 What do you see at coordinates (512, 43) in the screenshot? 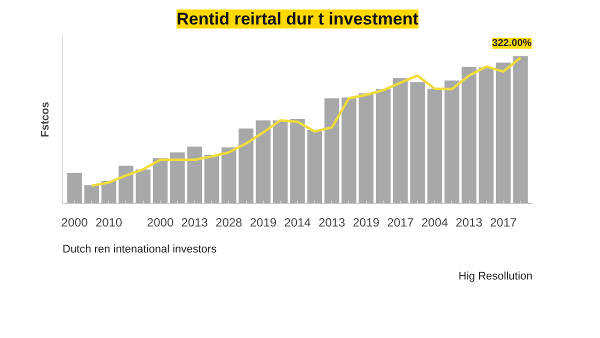
I see `text: 322.00%` at bounding box center [512, 43].